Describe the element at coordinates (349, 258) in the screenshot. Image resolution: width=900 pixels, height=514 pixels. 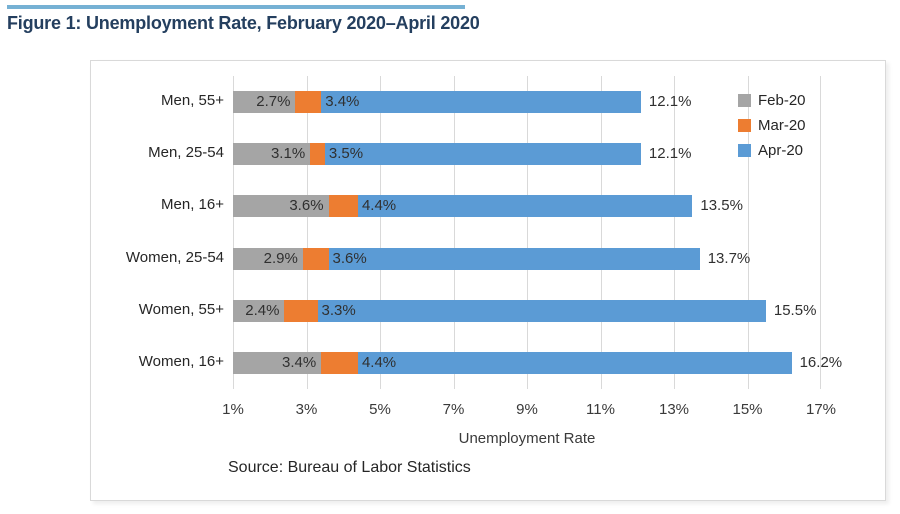
I see `data-label-mar-20: 3.6%` at that location.